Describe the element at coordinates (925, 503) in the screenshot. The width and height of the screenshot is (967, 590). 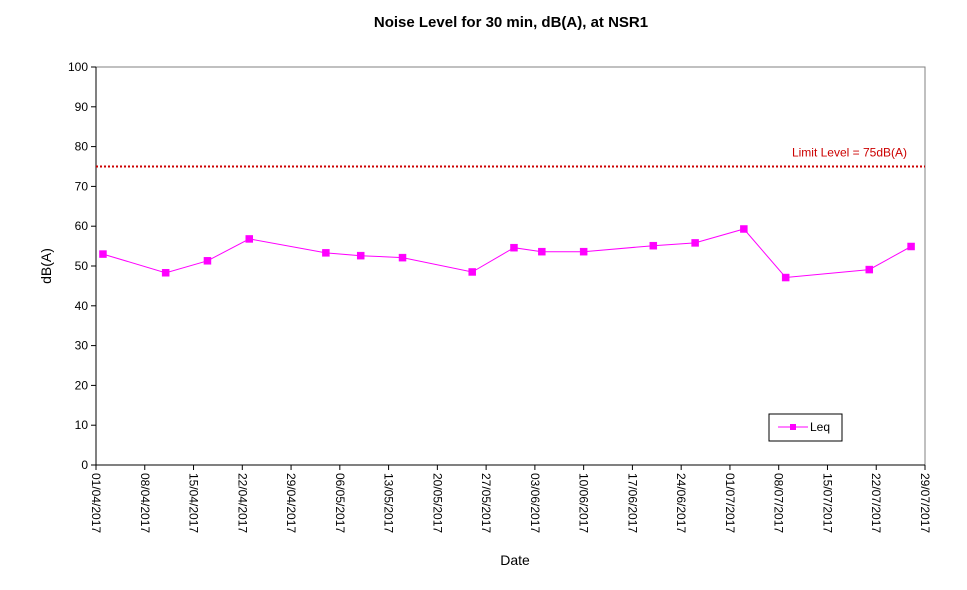
I see `x-tick-label: 29/07/2017` at that location.